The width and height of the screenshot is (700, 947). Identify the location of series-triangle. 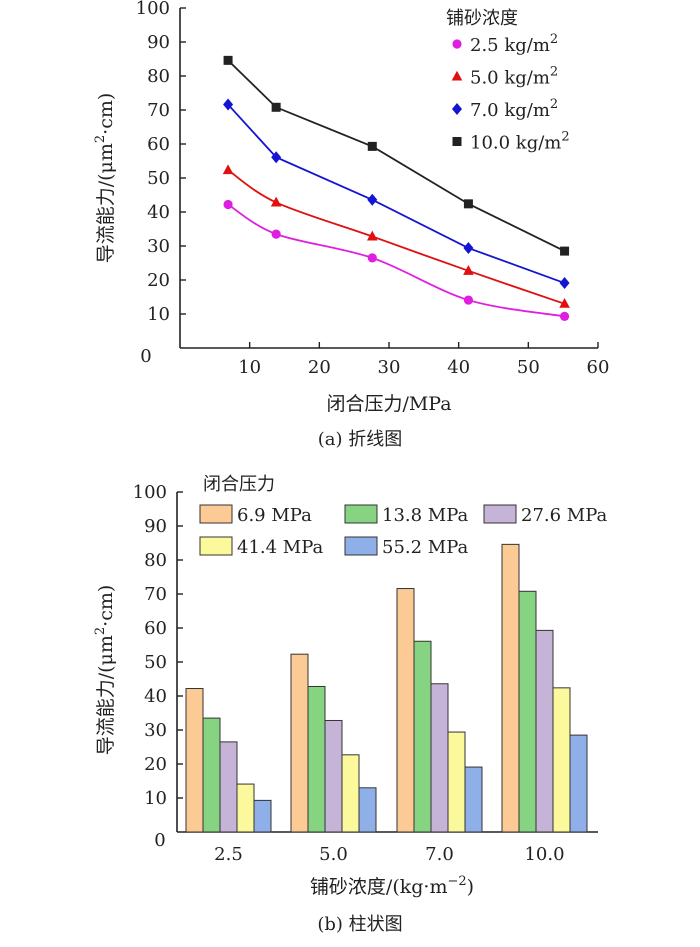
(396, 236).